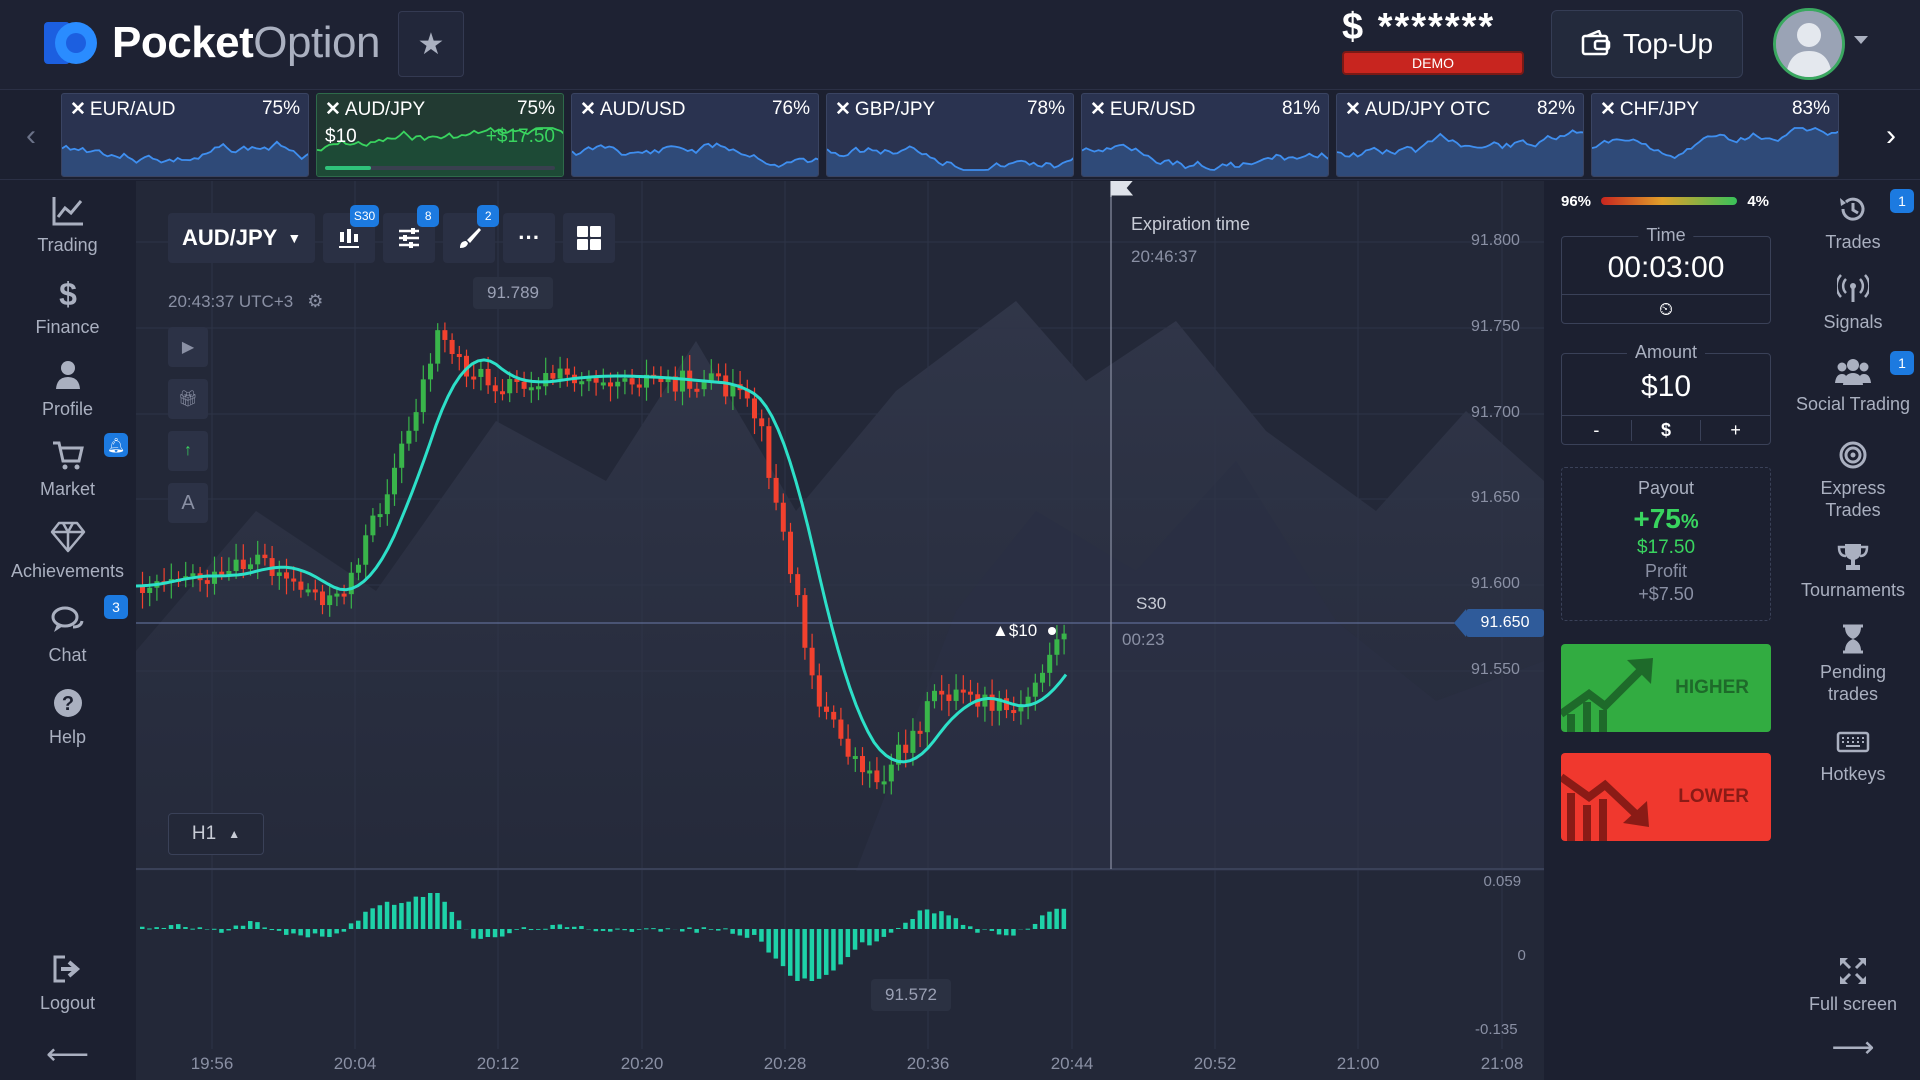 The image size is (1920, 1080). Describe the element at coordinates (1861, 40) in the screenshot. I see `chevron-down-icon` at that location.